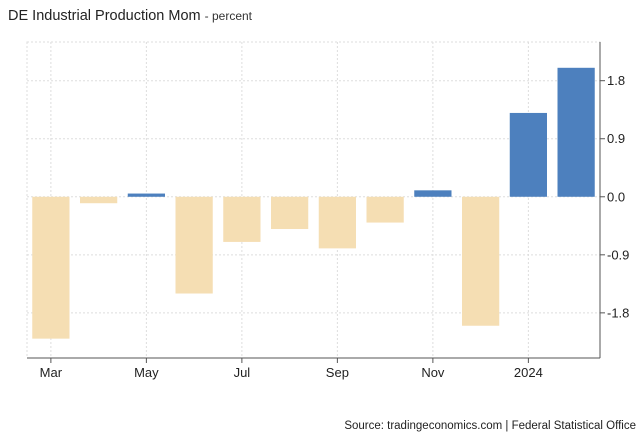 The height and width of the screenshot is (440, 644). What do you see at coordinates (433, 372) in the screenshot?
I see `x-tick-label: Nov` at bounding box center [433, 372].